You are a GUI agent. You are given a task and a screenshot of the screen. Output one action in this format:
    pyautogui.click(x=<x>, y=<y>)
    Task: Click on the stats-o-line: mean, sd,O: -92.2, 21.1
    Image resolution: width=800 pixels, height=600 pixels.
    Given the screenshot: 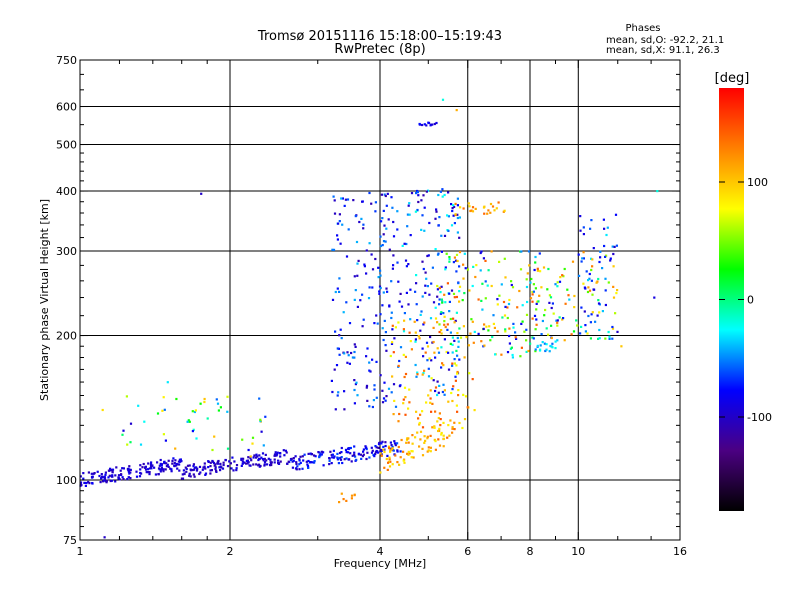 What is the action you would take?
    pyautogui.click(x=665, y=40)
    